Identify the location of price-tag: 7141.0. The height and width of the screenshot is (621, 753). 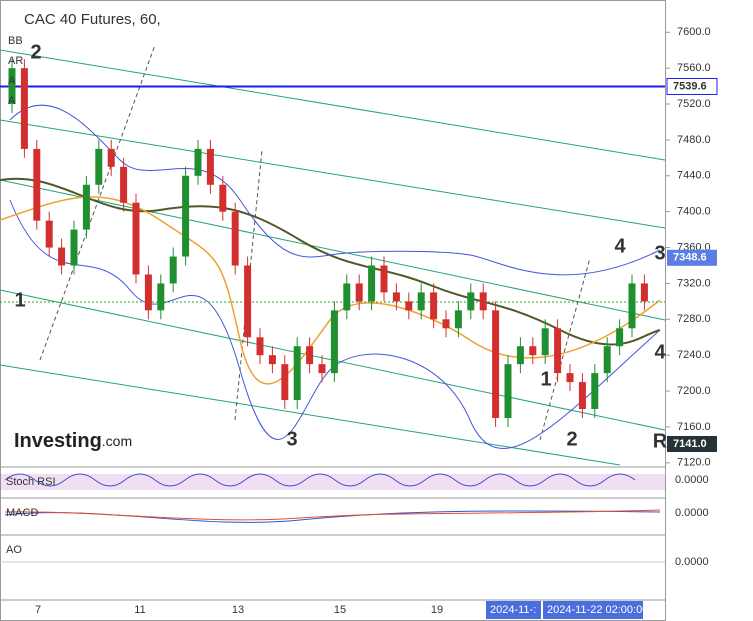
(690, 444).